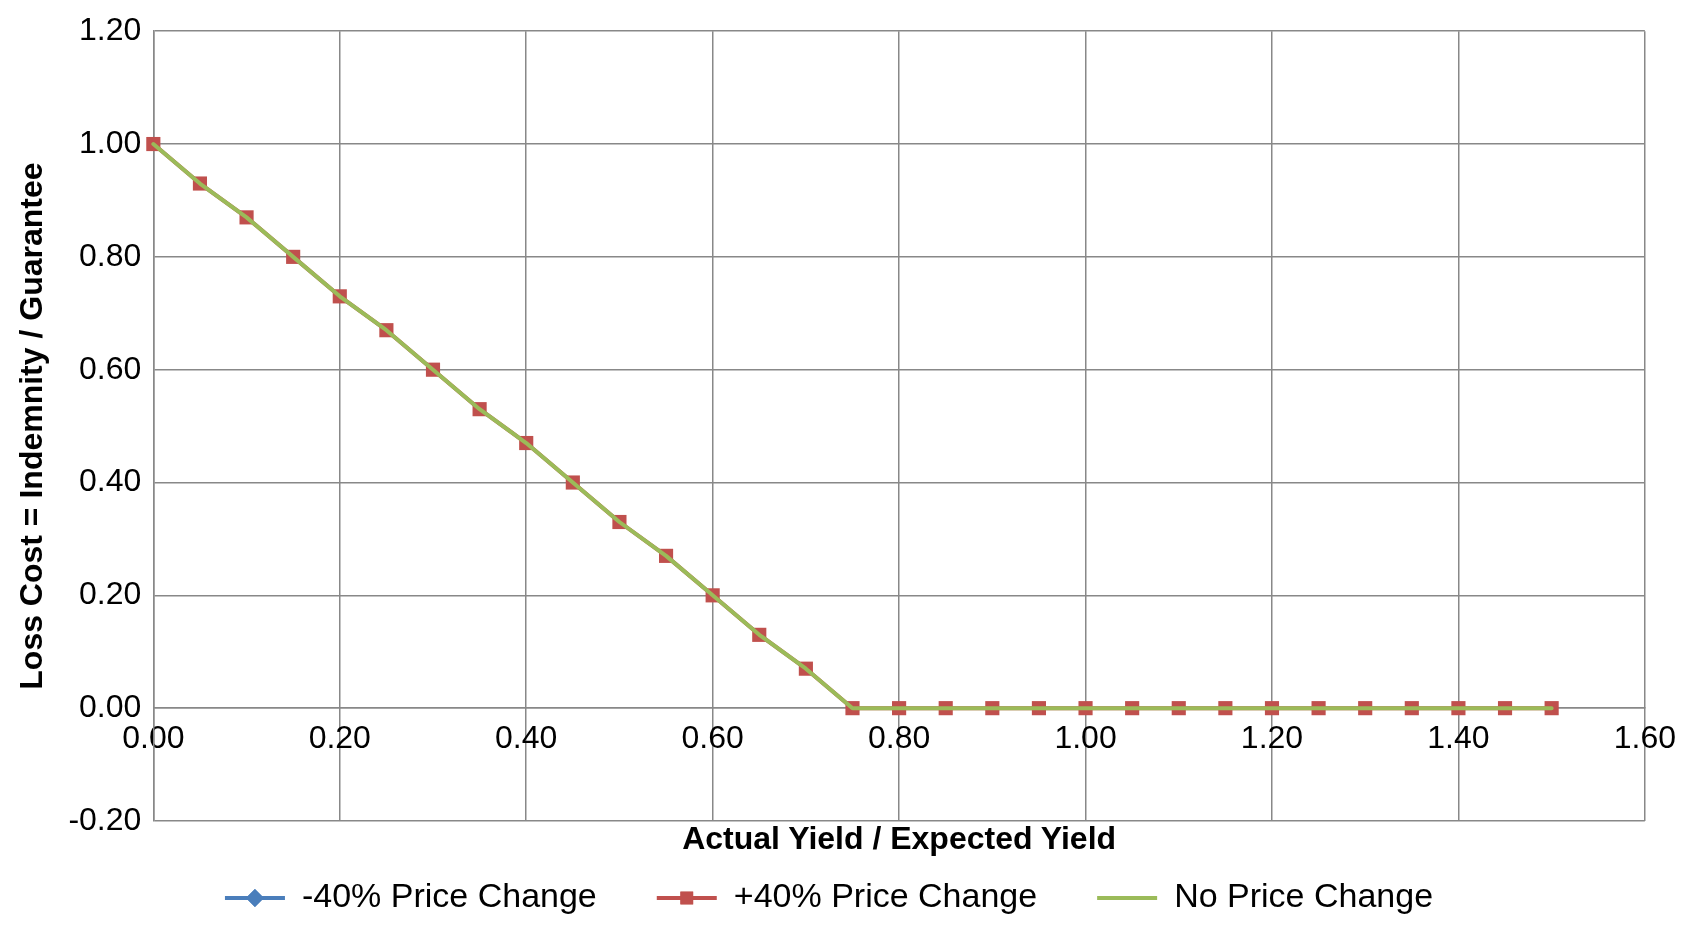  What do you see at coordinates (31, 426) in the screenshot?
I see `y-axis-title: Loss Cost = Indemnity / Guarantee` at bounding box center [31, 426].